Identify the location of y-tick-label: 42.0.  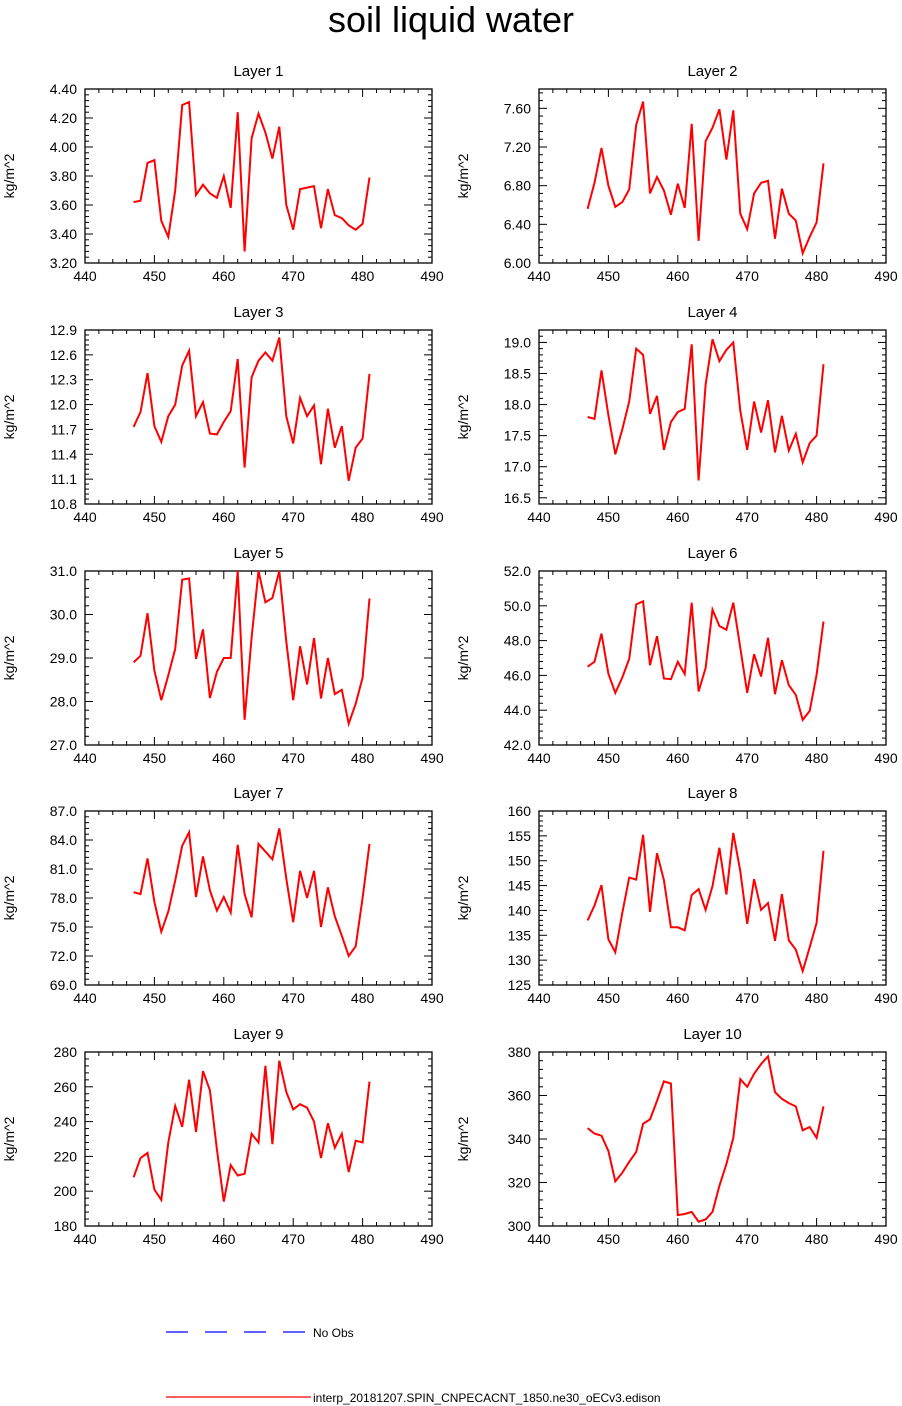
(517, 745).